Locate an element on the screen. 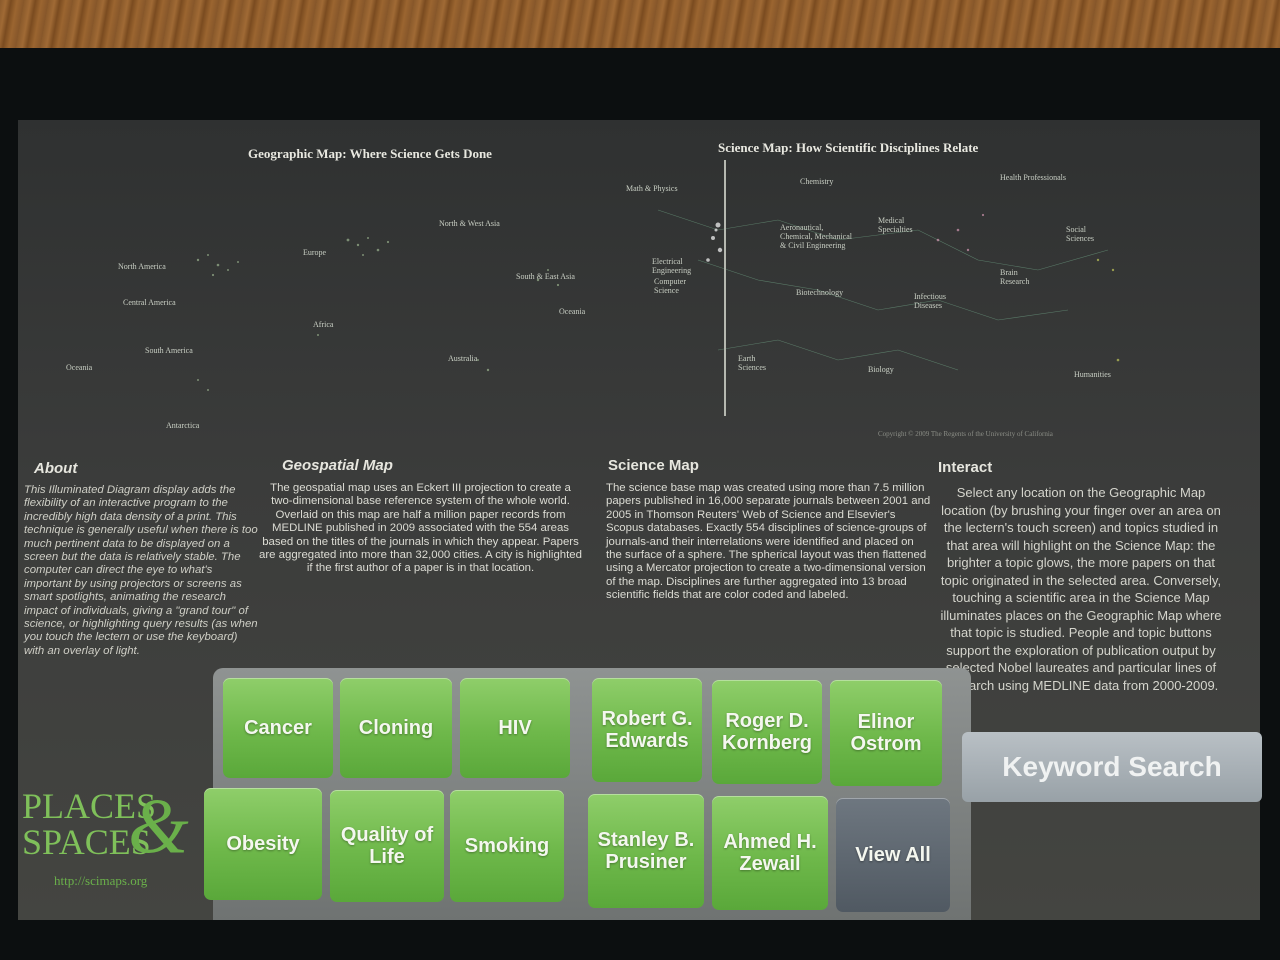 This screenshot has width=1280, height=960. label-antarctica: Antarctica is located at coordinates (183, 425).